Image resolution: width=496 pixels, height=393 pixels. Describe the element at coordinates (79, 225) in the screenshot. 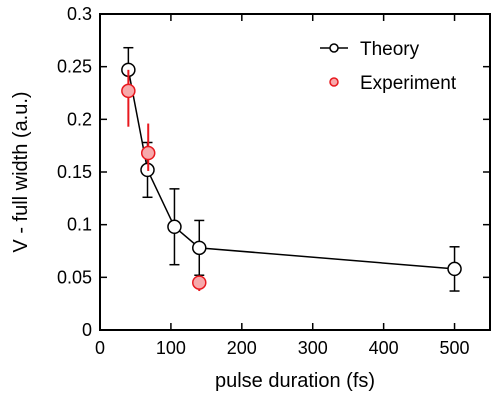

I see `y-tick-label: 0.1` at that location.